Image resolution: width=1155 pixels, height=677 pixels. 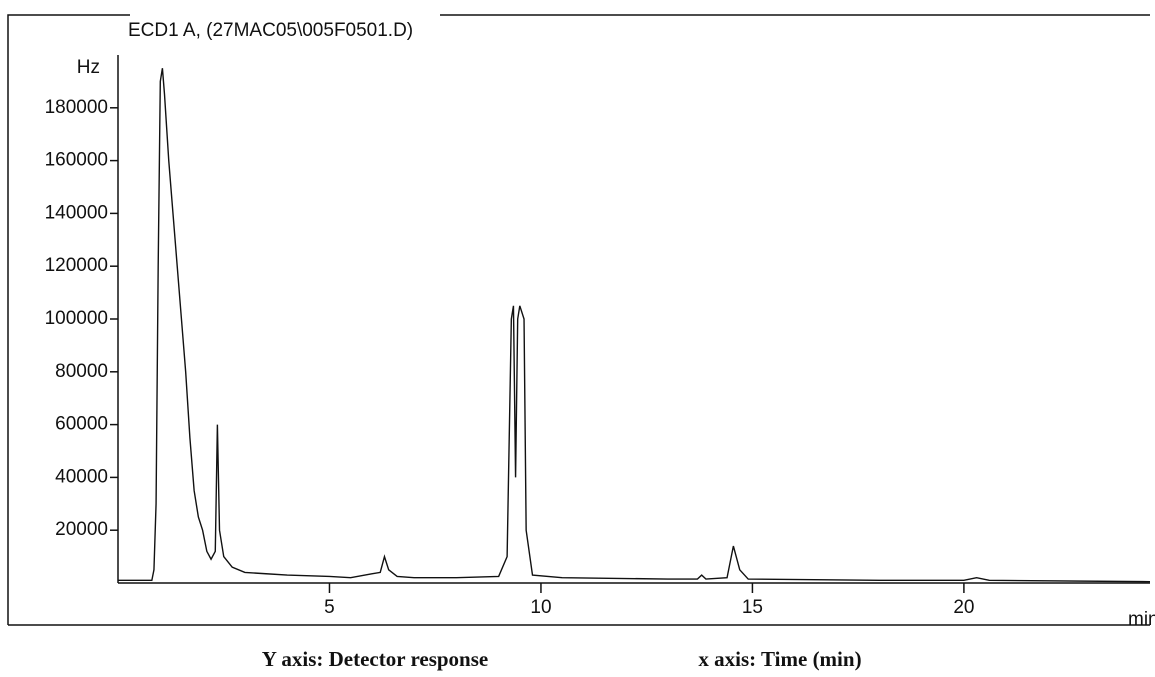 What do you see at coordinates (81, 424) in the screenshot?
I see `y-tick-label: 60000` at bounding box center [81, 424].